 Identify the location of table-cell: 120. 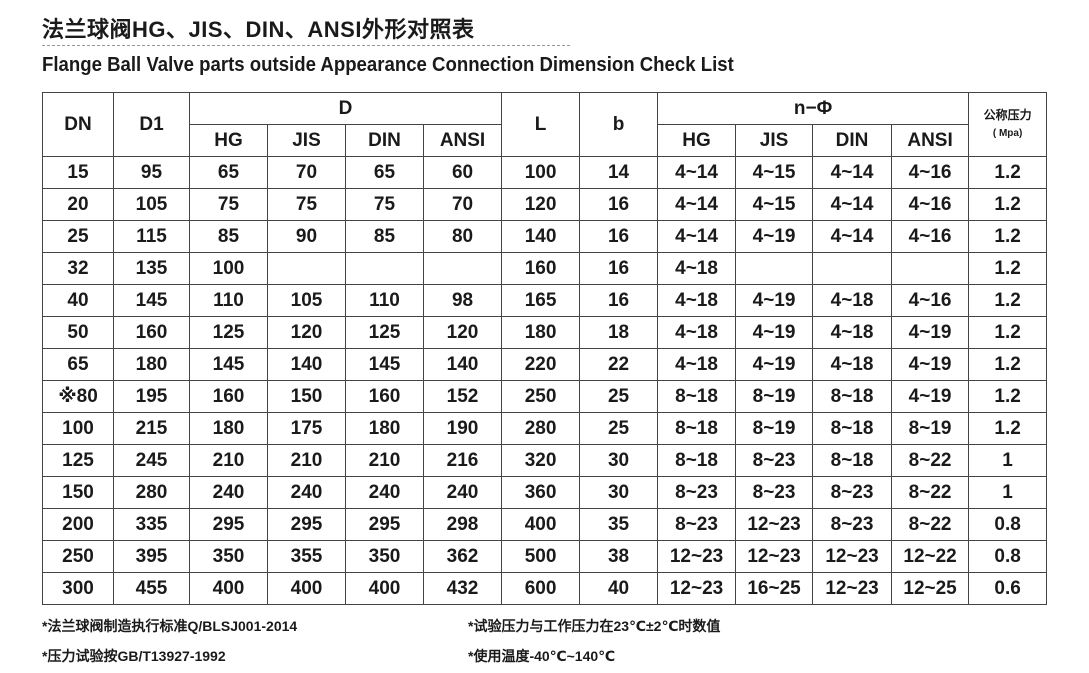
(462, 332).